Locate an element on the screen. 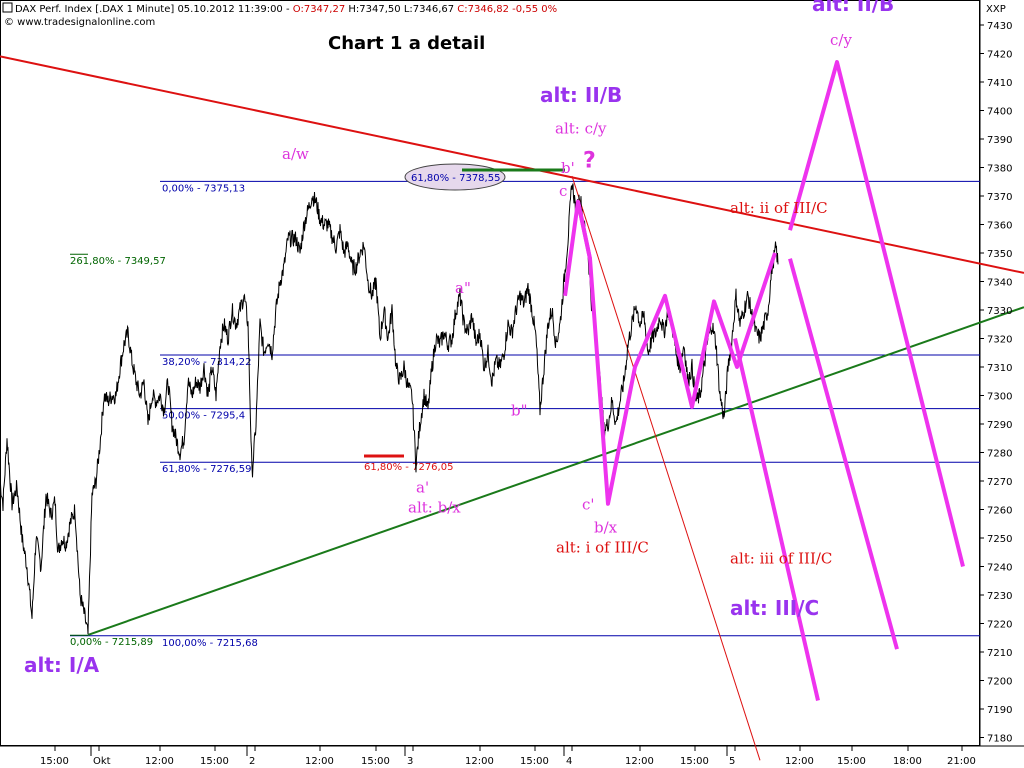 The width and height of the screenshot is (1024, 768). wave-label: alt: I/A is located at coordinates (62, 665).